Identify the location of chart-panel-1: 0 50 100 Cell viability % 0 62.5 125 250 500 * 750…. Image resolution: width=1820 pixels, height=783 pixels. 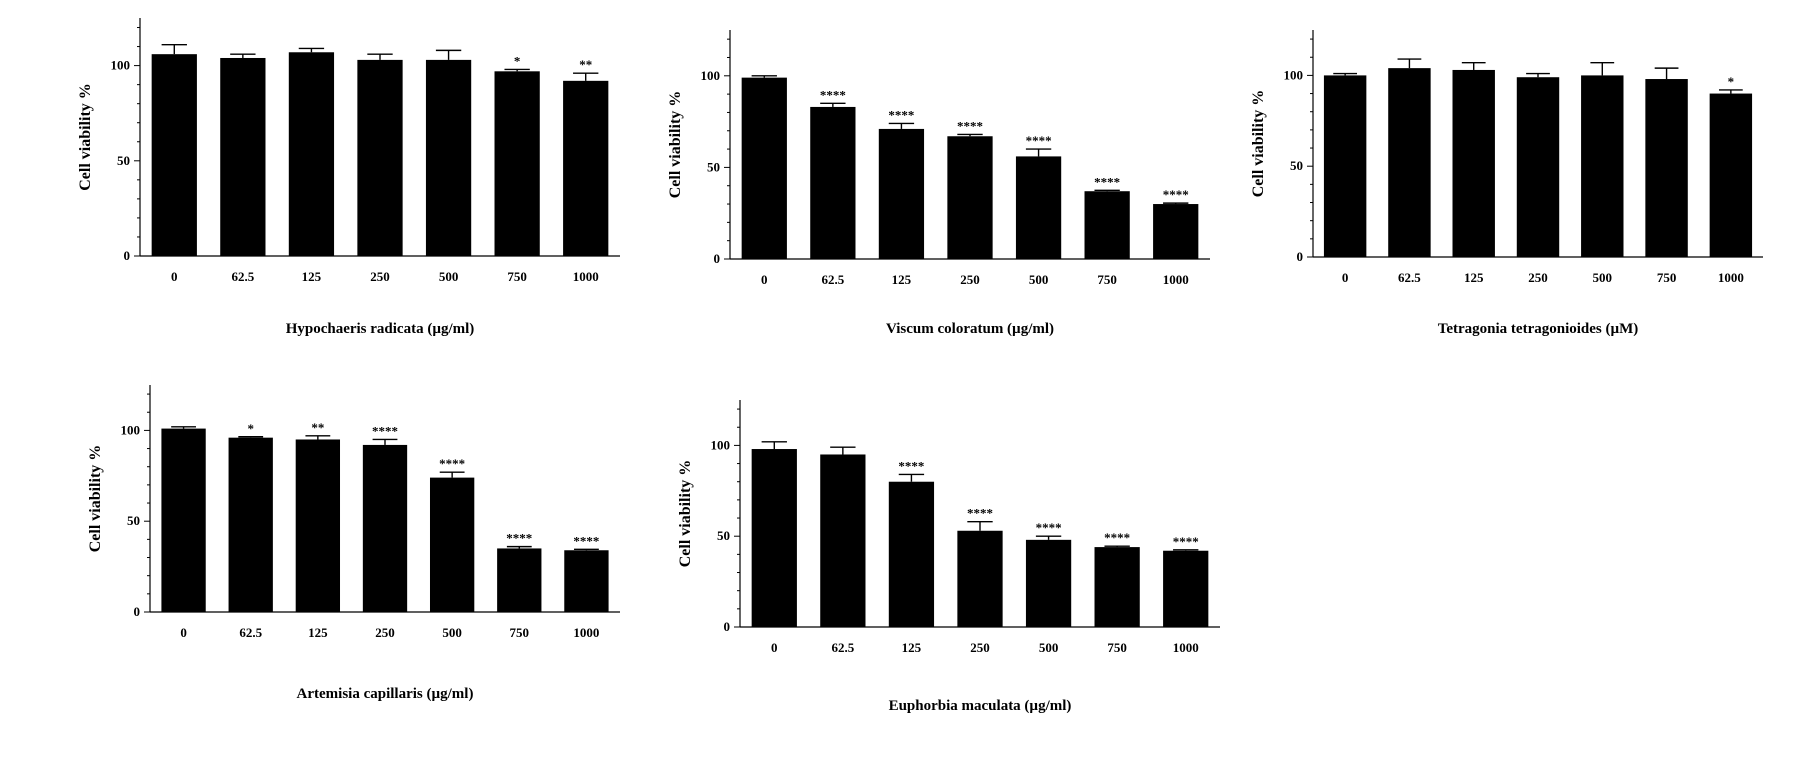
(348, 177).